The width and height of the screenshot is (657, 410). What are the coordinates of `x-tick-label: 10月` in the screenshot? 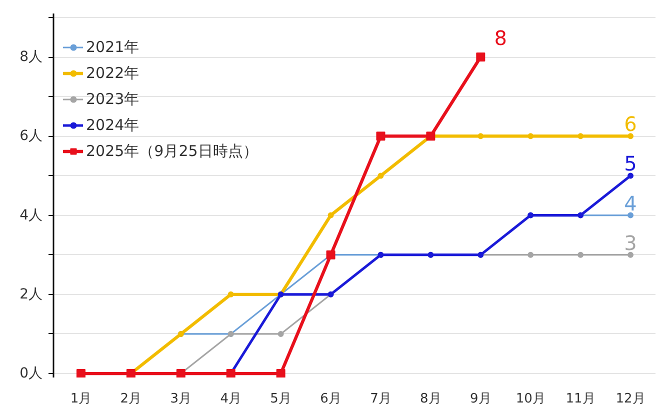 It's located at (531, 399).